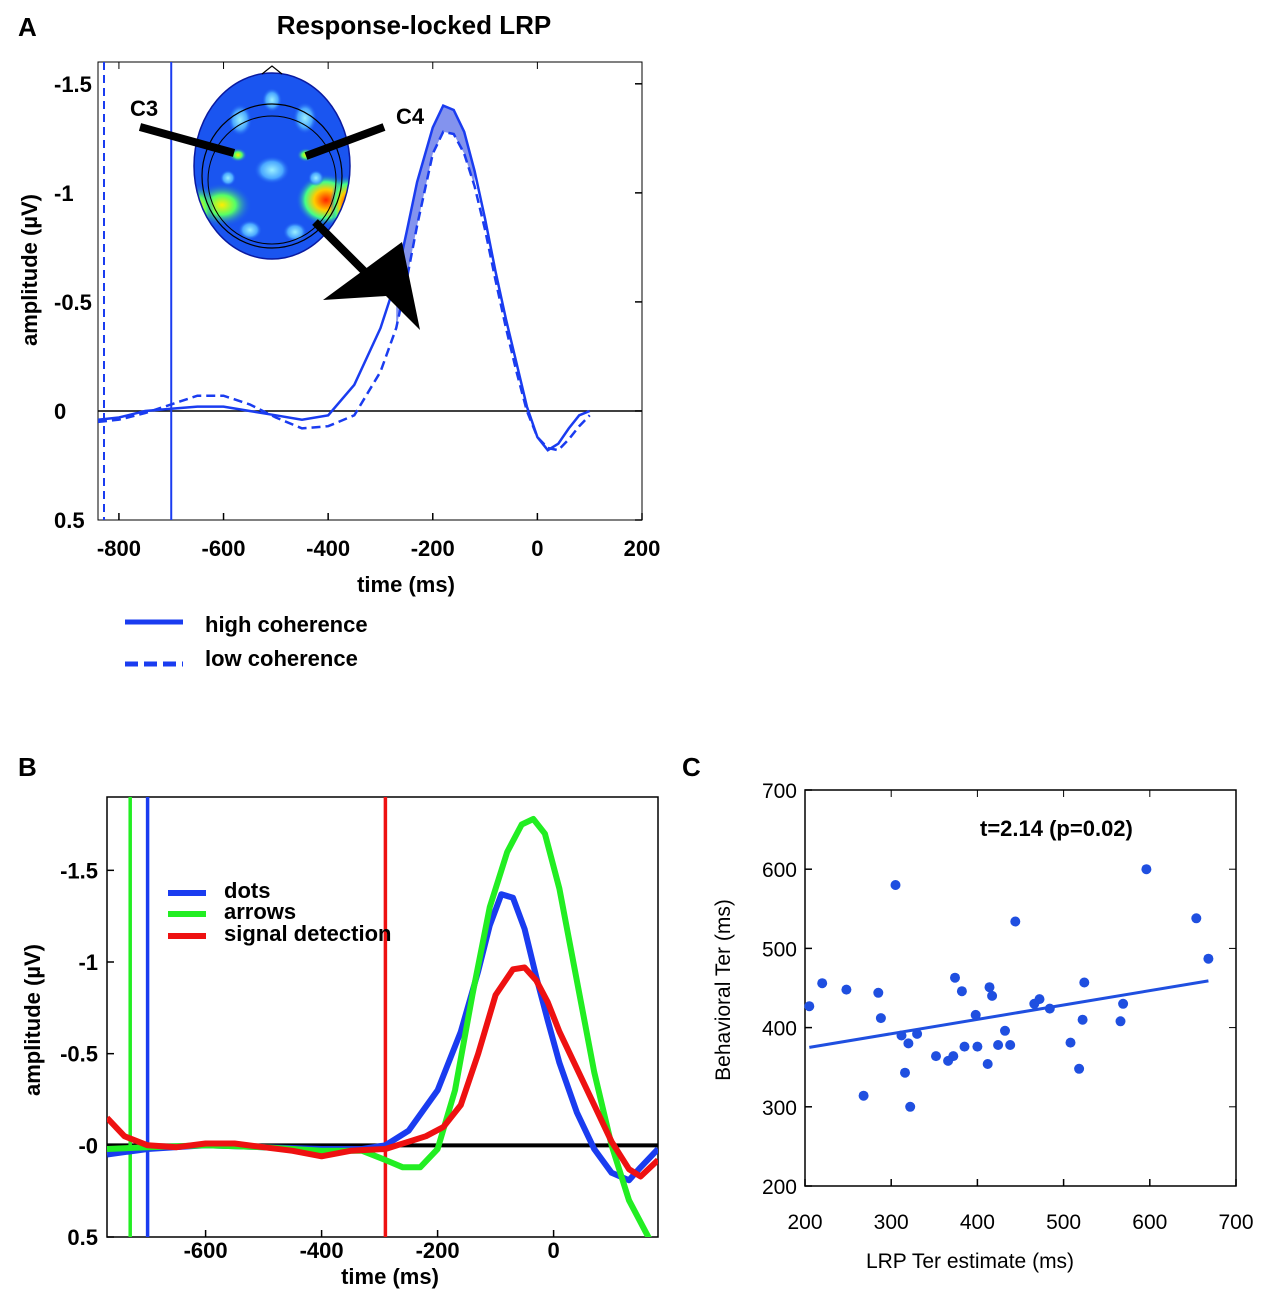 The height and width of the screenshot is (1289, 1273). Describe the element at coordinates (73, 84) in the screenshot. I see `panel-a-ytick-label: -1.5` at that location.